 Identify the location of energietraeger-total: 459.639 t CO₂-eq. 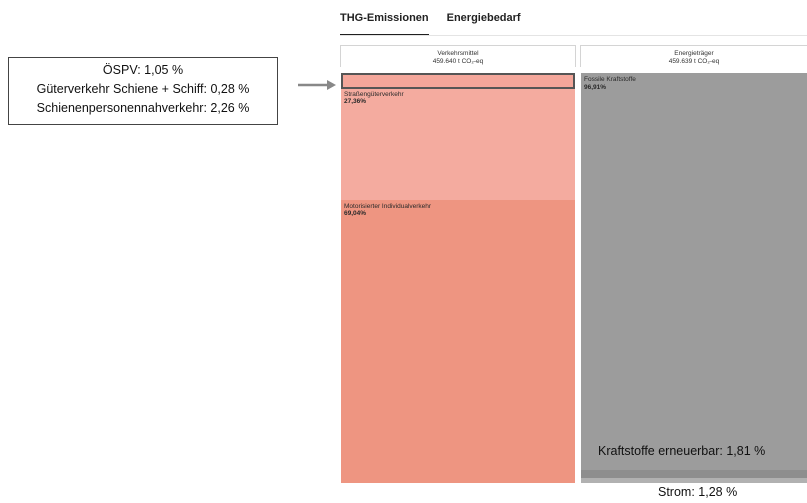
(694, 61).